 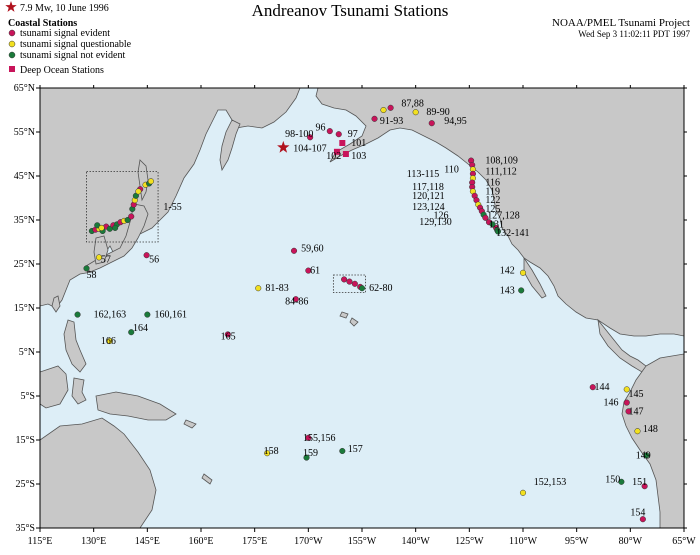 What do you see at coordinates (496, 224) in the screenshot?
I see `station-label: 131` at bounding box center [496, 224].